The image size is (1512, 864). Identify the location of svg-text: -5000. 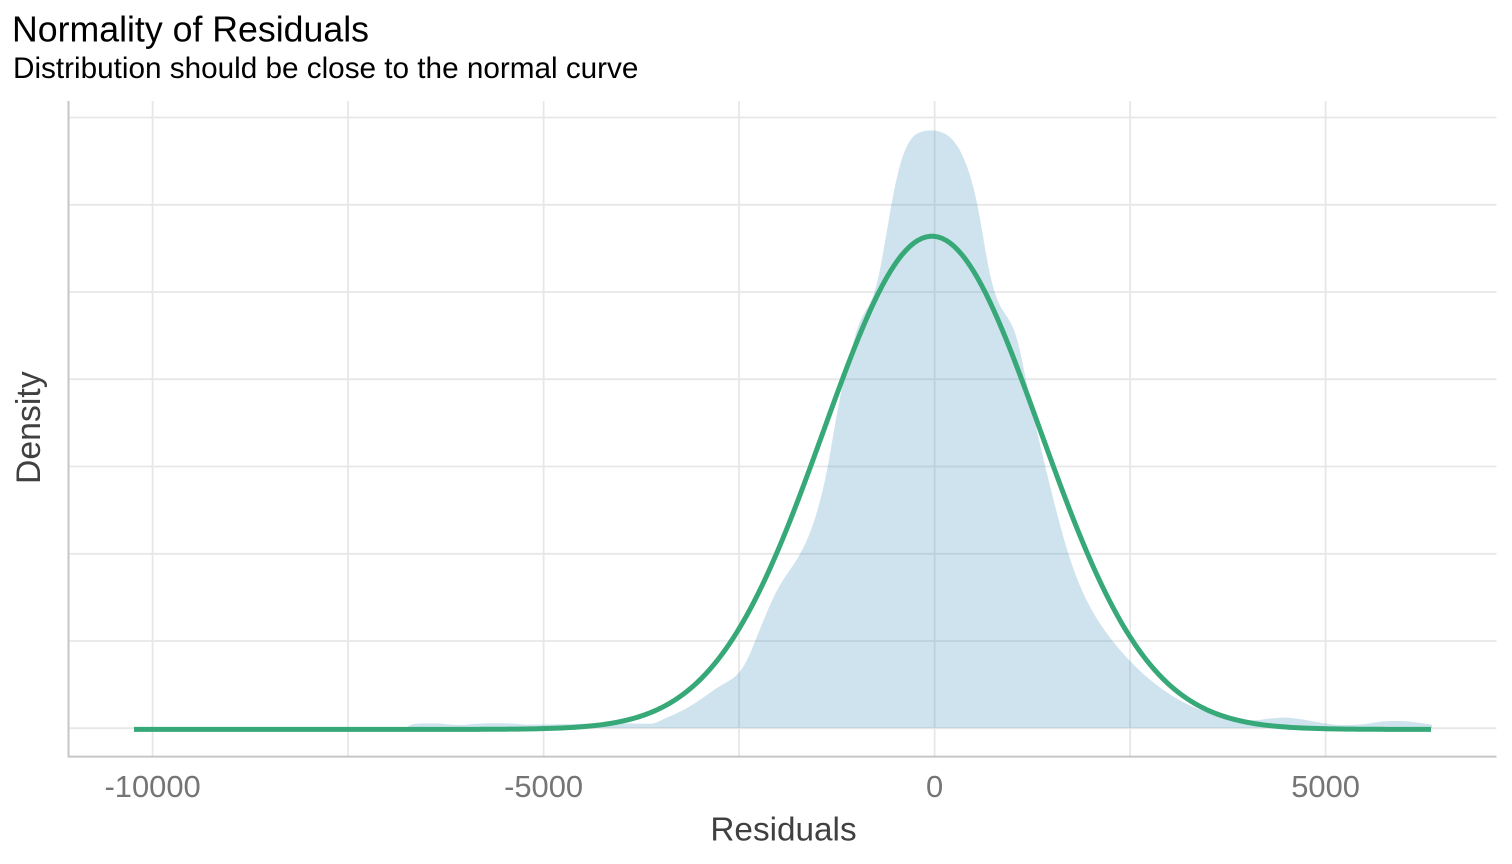
(543, 786).